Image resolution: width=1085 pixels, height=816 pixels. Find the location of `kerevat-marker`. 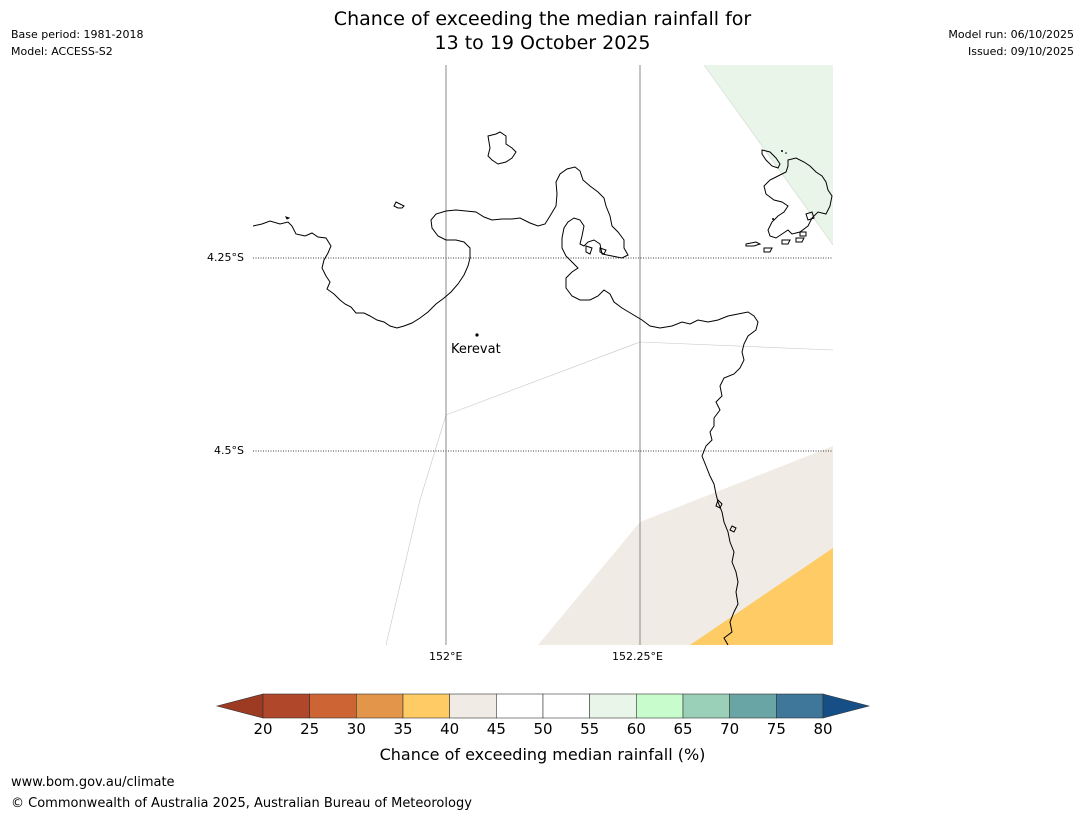

kerevat-marker is located at coordinates (477, 335).